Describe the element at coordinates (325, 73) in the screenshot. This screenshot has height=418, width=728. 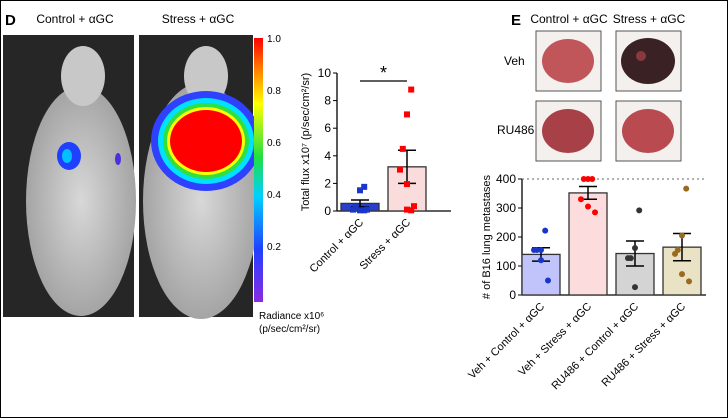
I see `y-tick-label: 10` at that location.